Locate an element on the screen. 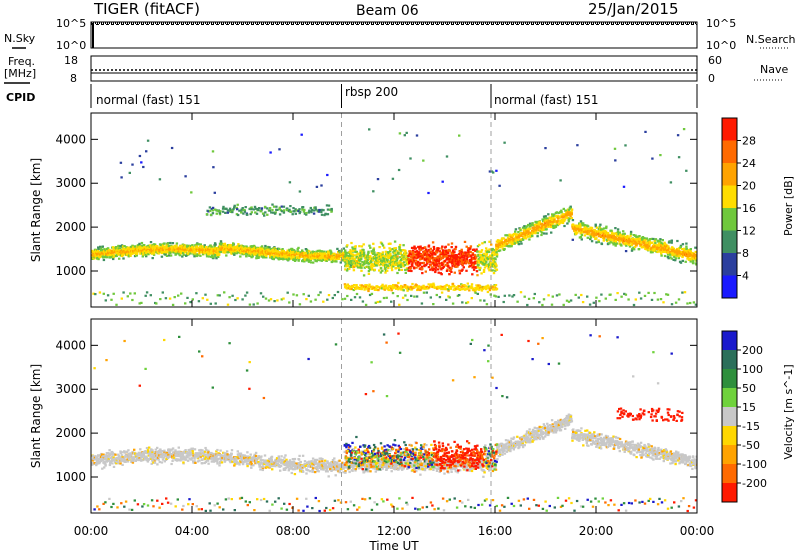  station-title: TIGER (fitACF) is located at coordinates (146, 9).